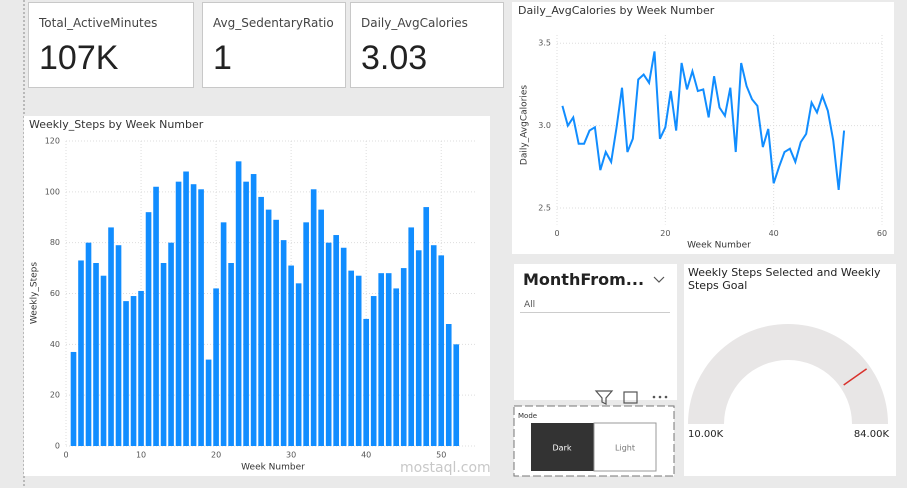 The image size is (907, 488). I want to click on gauge-max-label: 84.00K, so click(872, 434).